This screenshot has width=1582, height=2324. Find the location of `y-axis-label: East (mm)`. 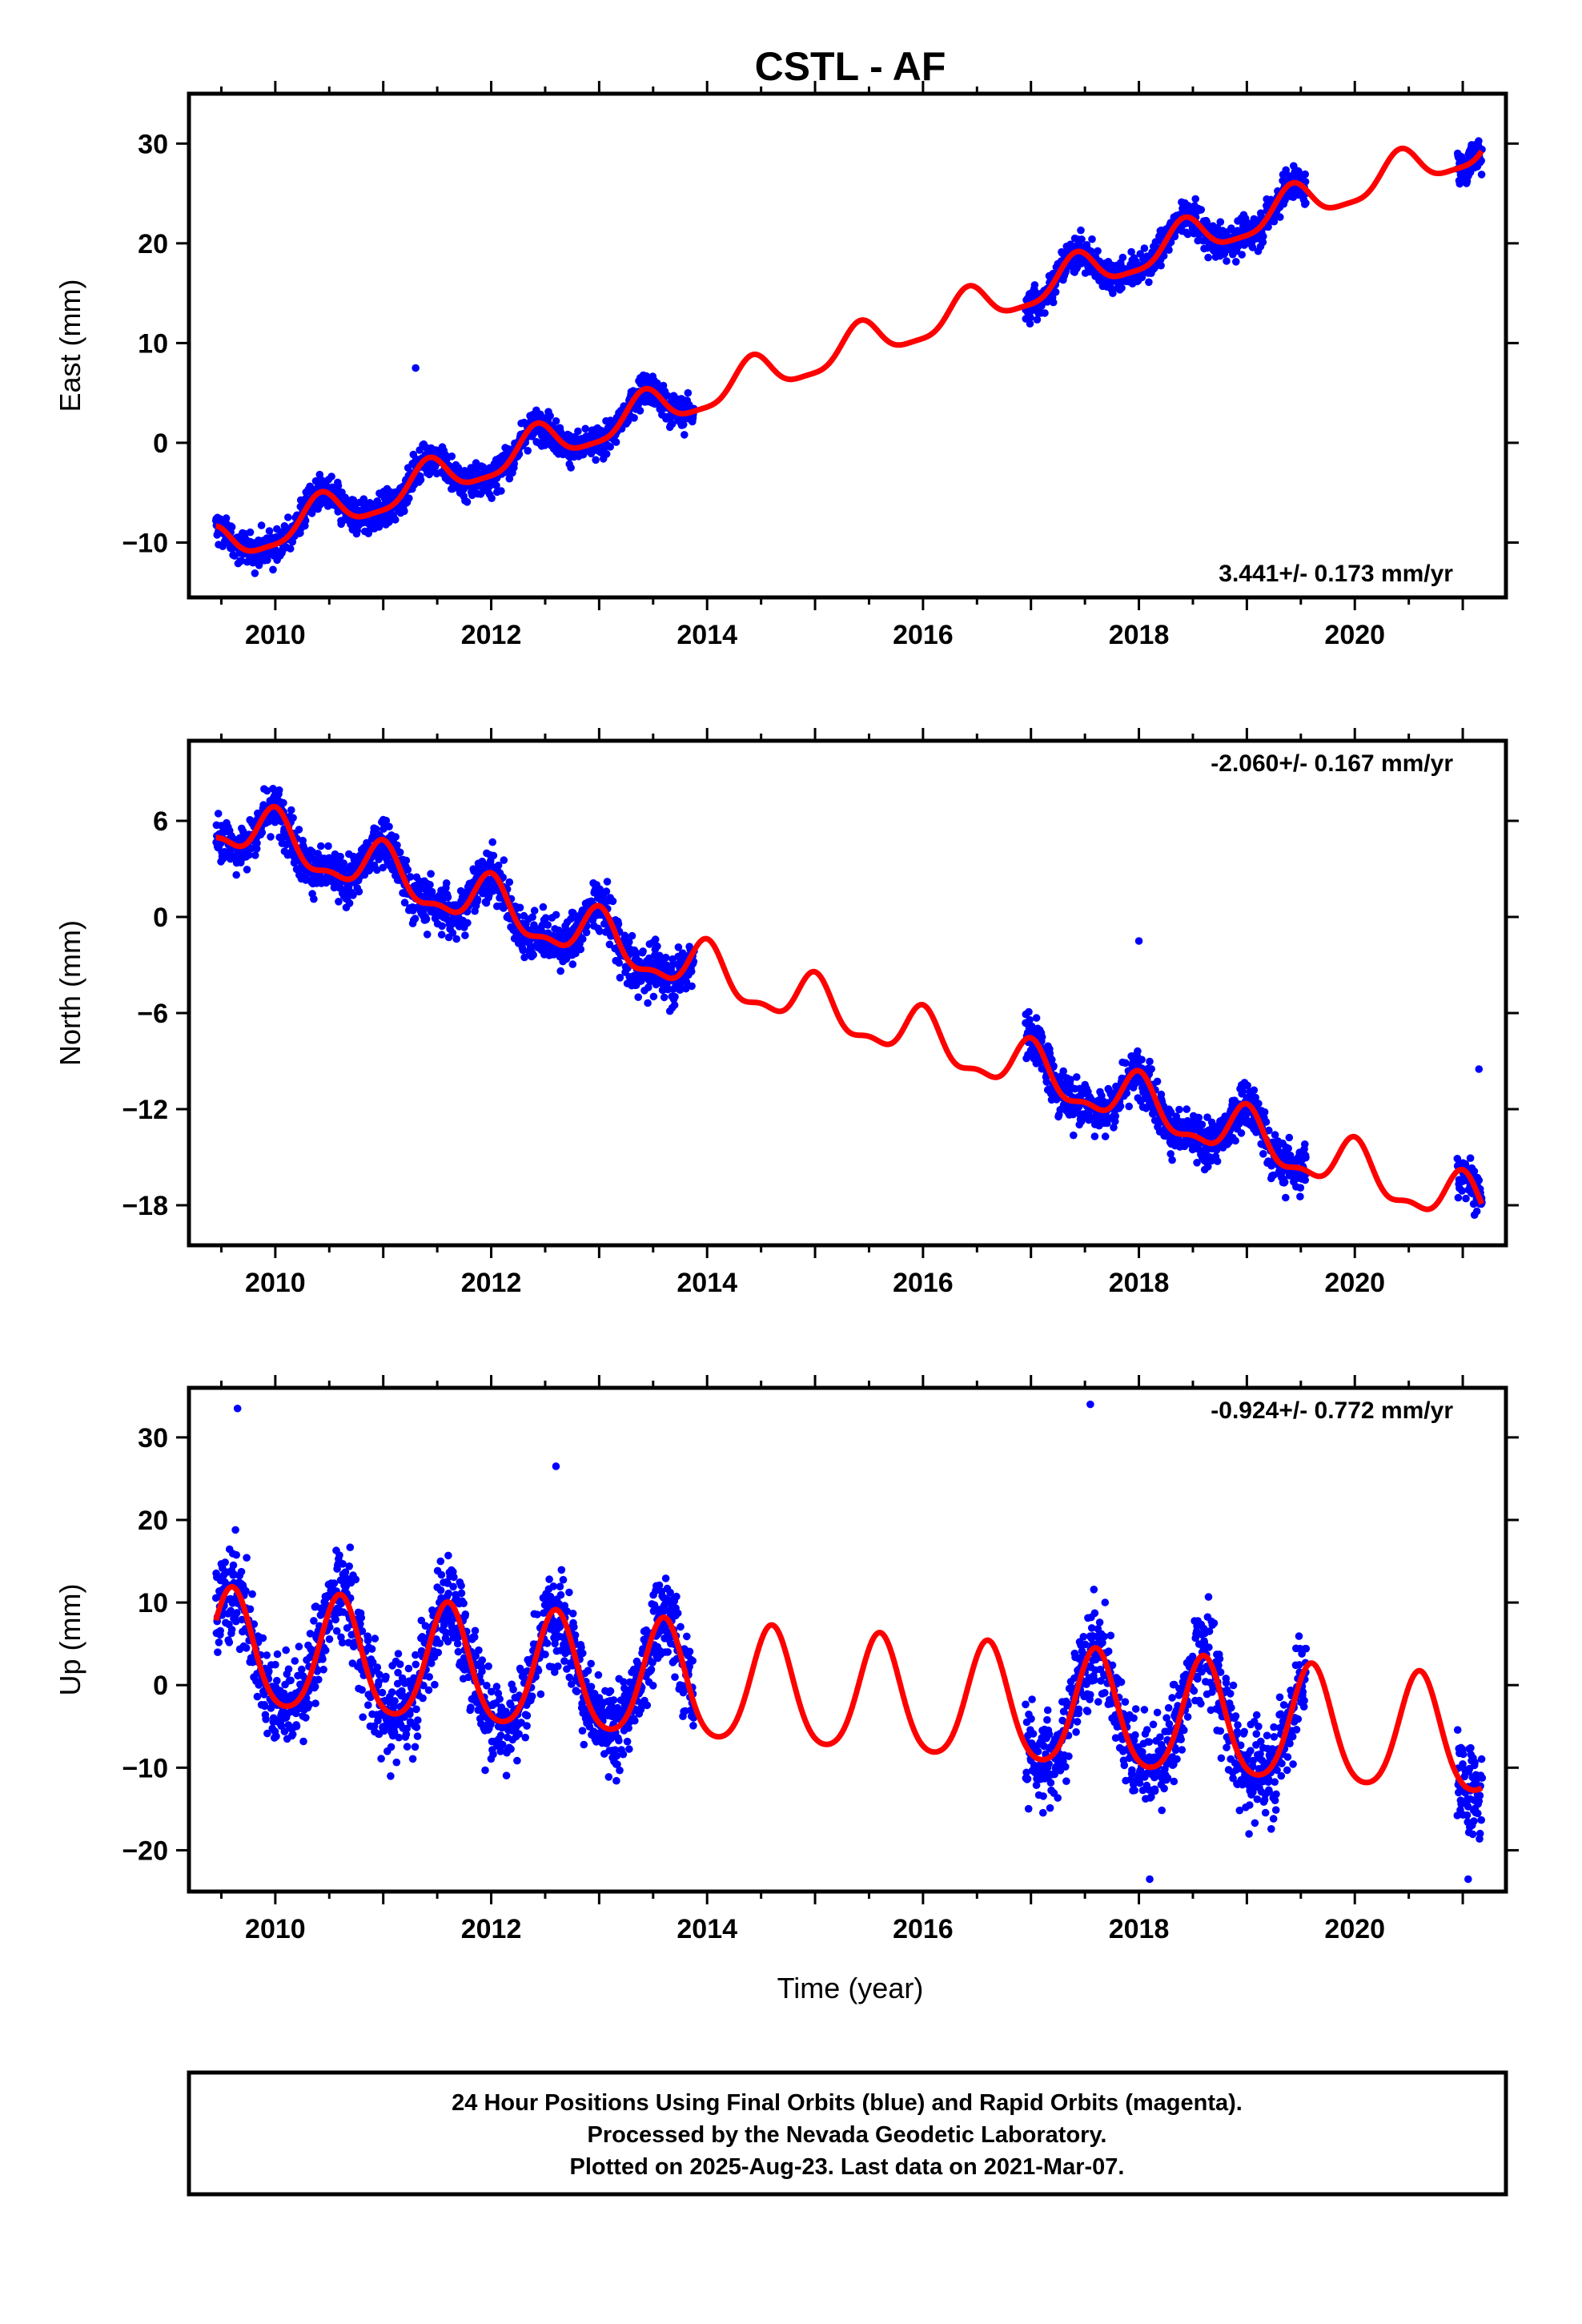

y-axis-label: East (mm) is located at coordinates (70, 345).